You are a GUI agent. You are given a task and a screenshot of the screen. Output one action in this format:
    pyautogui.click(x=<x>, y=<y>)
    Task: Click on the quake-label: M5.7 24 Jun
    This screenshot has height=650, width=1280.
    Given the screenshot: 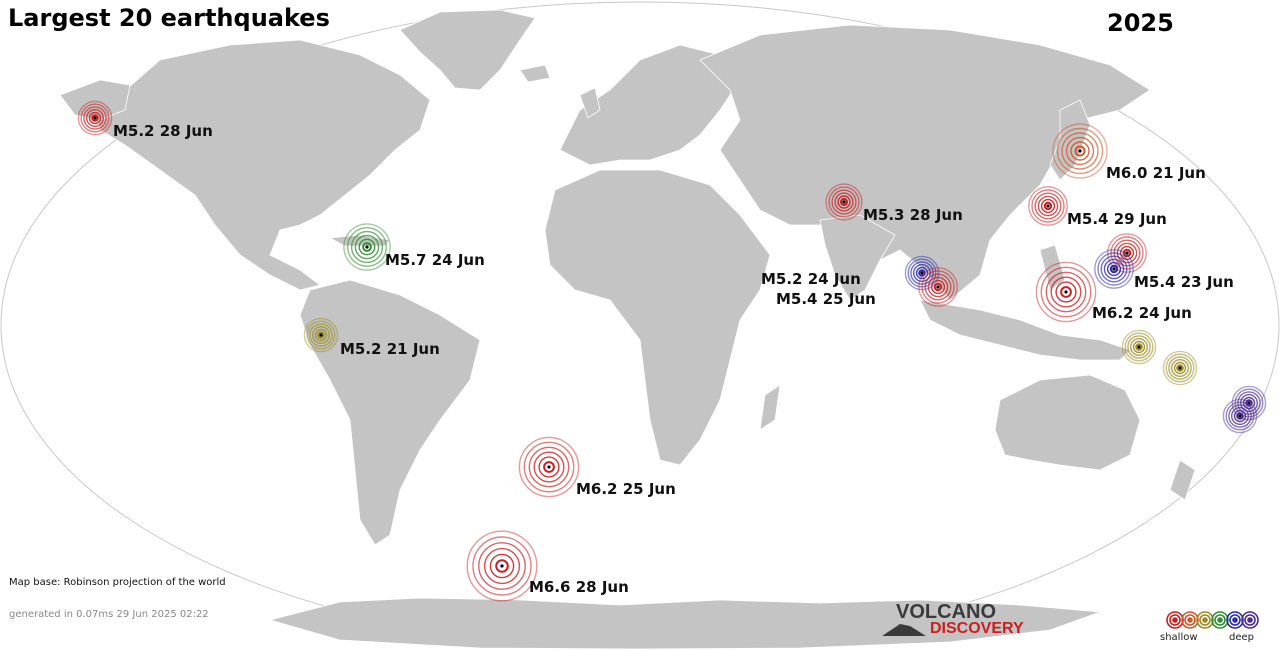 What is the action you would take?
    pyautogui.click(x=435, y=260)
    